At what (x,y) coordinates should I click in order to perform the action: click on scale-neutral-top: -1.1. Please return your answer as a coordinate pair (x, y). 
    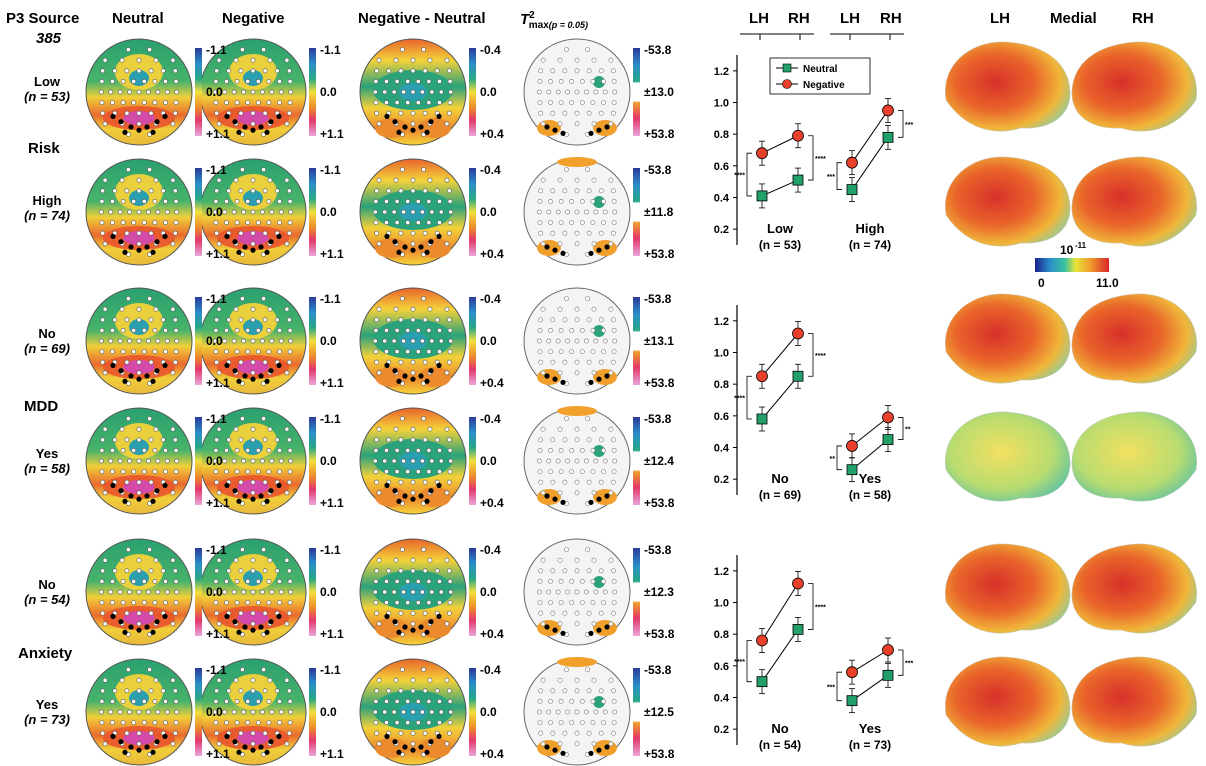
    Looking at the image, I should click on (216, 550).